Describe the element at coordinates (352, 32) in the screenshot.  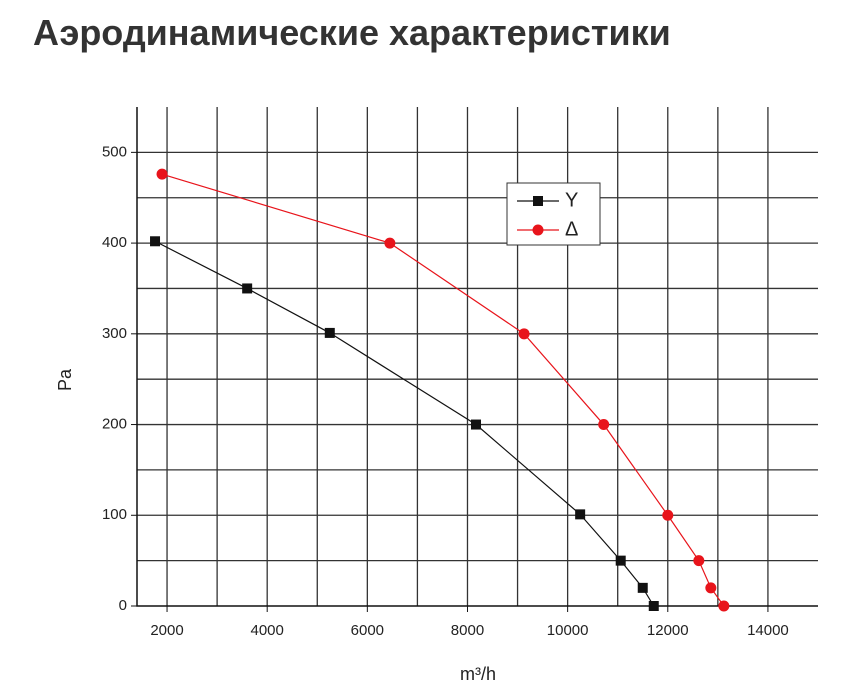
I see `page-title: Аэродинамические характеристики` at that location.